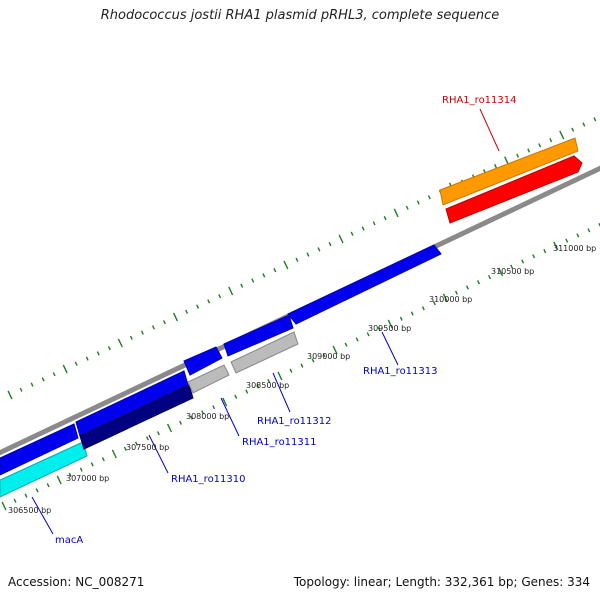 The height and width of the screenshot is (600, 600). I want to click on bp-label: 309500 bp, so click(389, 328).